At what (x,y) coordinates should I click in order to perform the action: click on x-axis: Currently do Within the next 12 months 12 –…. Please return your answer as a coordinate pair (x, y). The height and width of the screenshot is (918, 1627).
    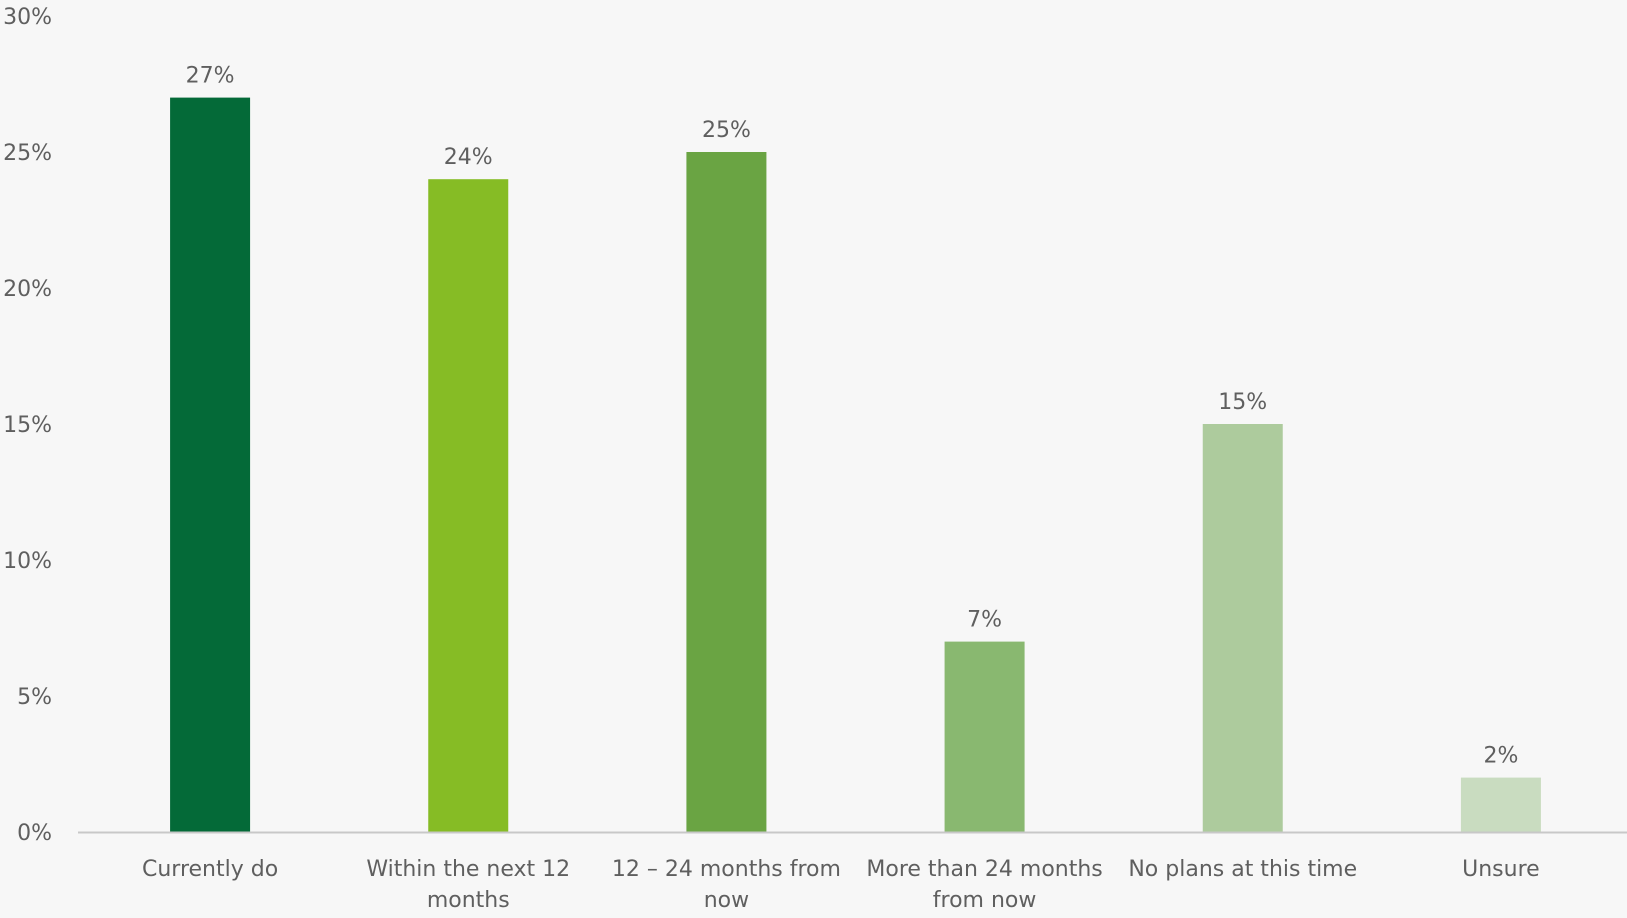
    Looking at the image, I should click on (852, 872).